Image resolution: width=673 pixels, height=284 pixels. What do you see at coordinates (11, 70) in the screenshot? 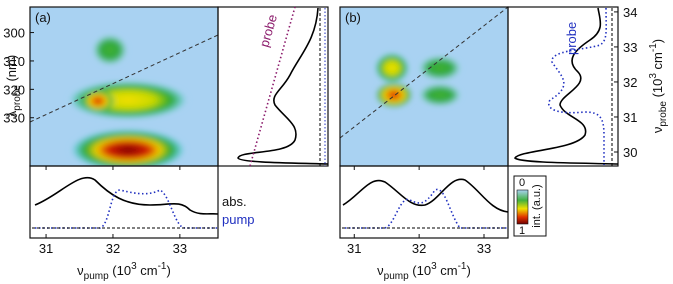
I see `axis-label-part: (nm)` at bounding box center [11, 70].